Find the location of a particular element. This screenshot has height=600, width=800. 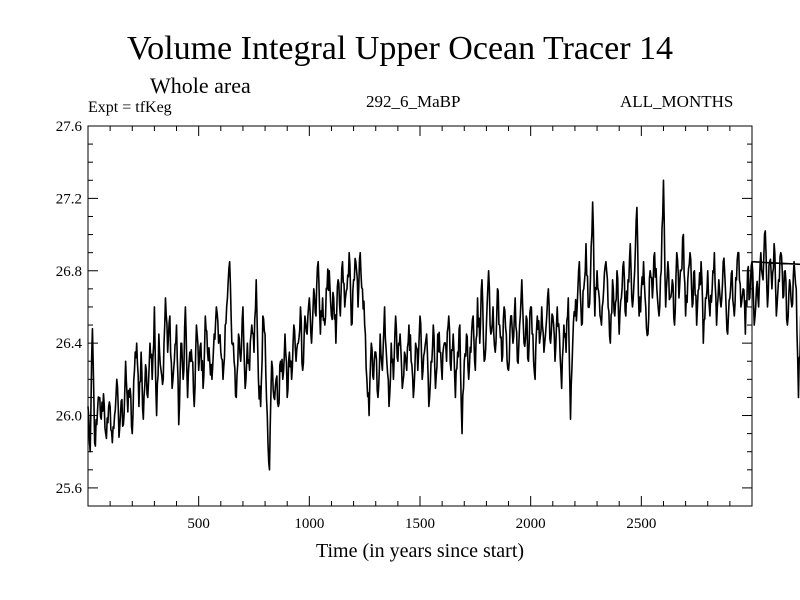

x-tick-label: 1500 is located at coordinates (420, 524).